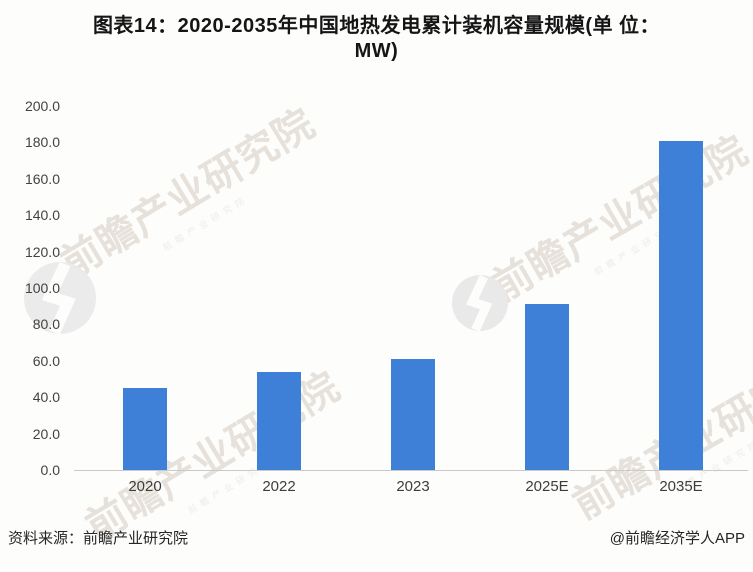  I want to click on y-tick-label: 200.0, so click(42, 106).